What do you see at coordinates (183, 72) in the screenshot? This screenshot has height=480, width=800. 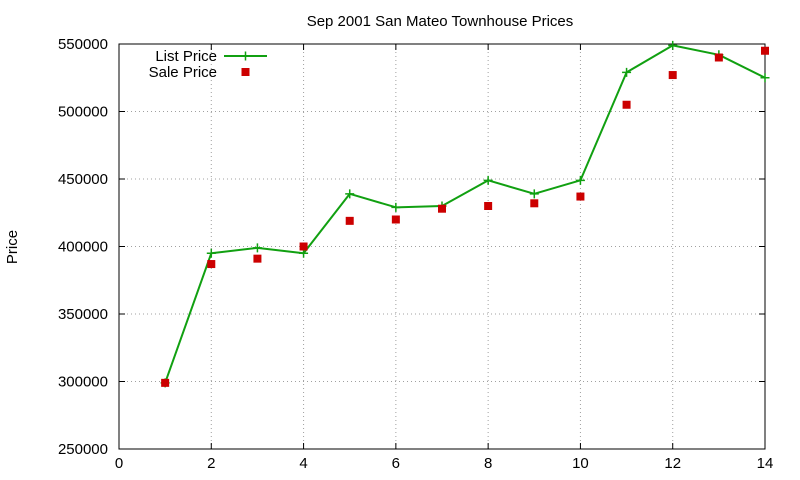 I see `legend-label: Sale Price` at bounding box center [183, 72].